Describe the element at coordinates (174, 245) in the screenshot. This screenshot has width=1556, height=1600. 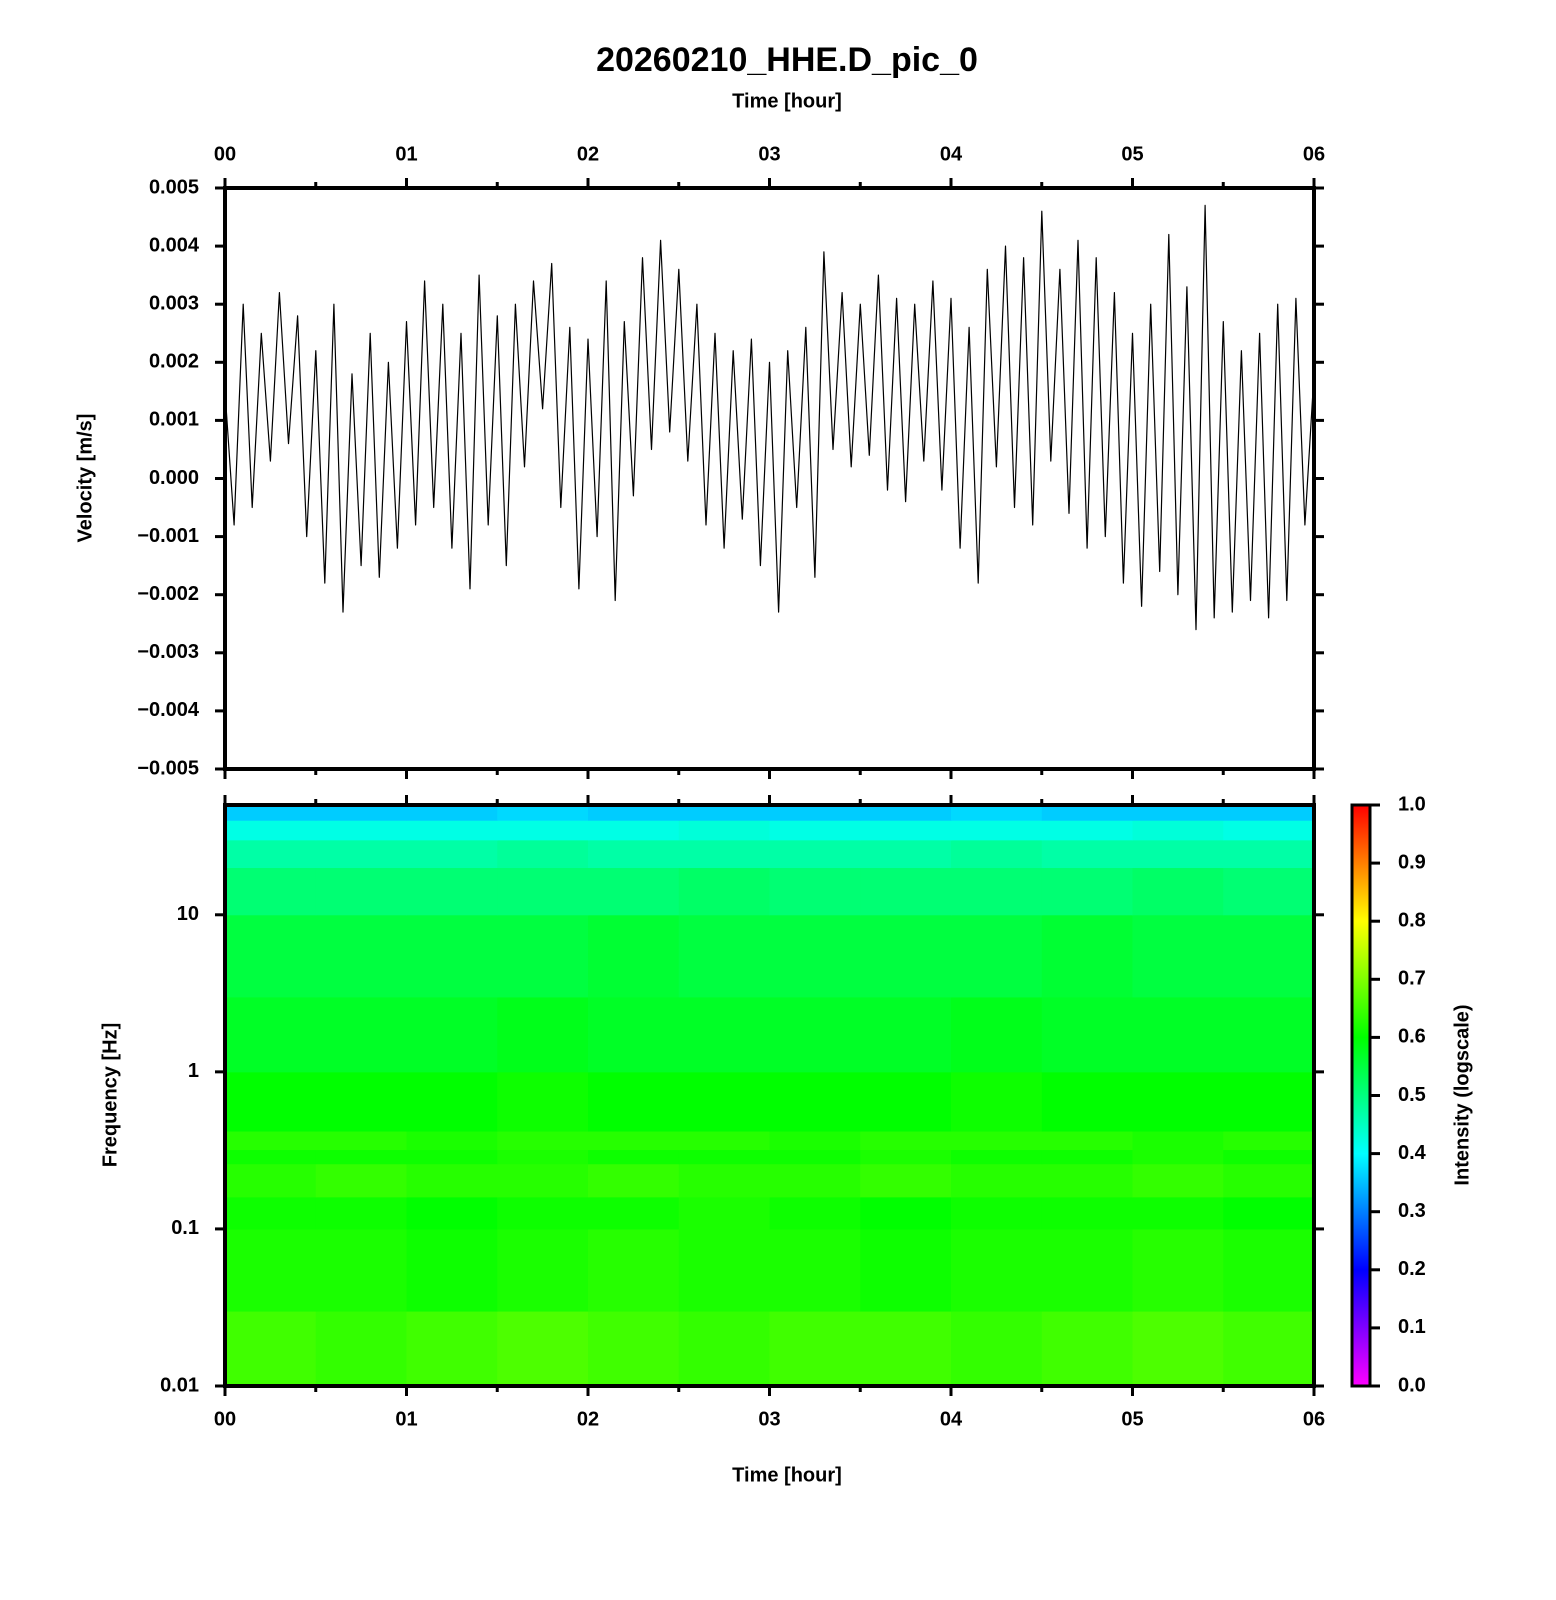
I see `y-tick-label: 0.004` at that location.